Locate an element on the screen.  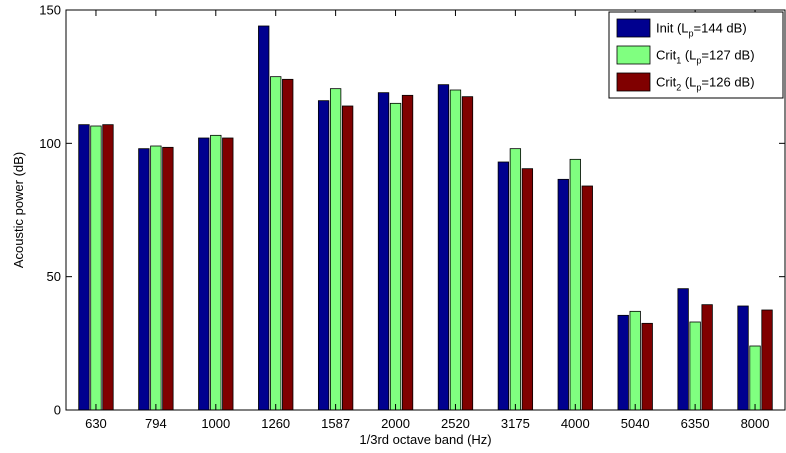
bar-init-2000 is located at coordinates (383, 251).